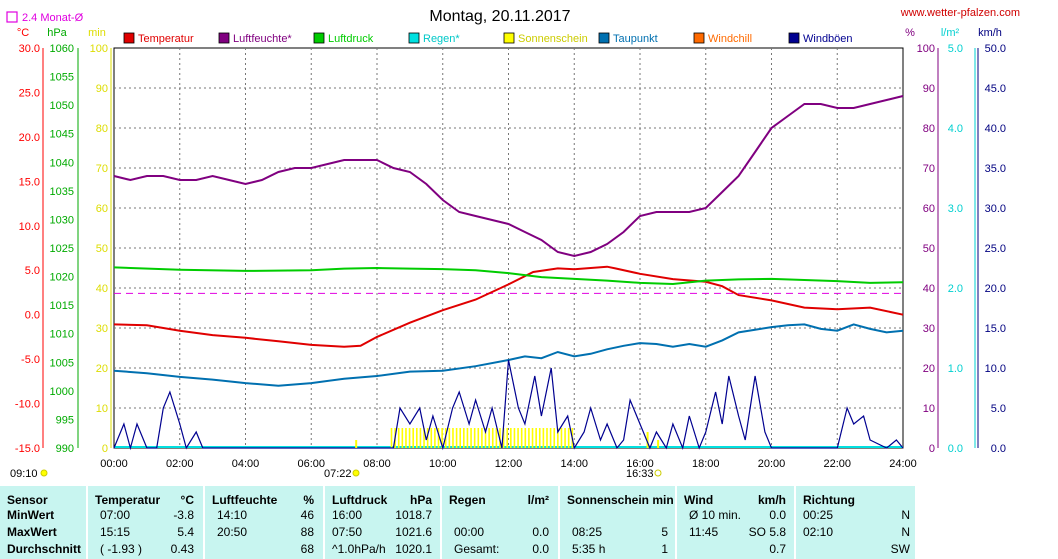 This screenshot has width=1058, height=559. Describe the element at coordinates (950, 33) in the screenshot. I see `axis-unit-rain: l/m²` at that location.